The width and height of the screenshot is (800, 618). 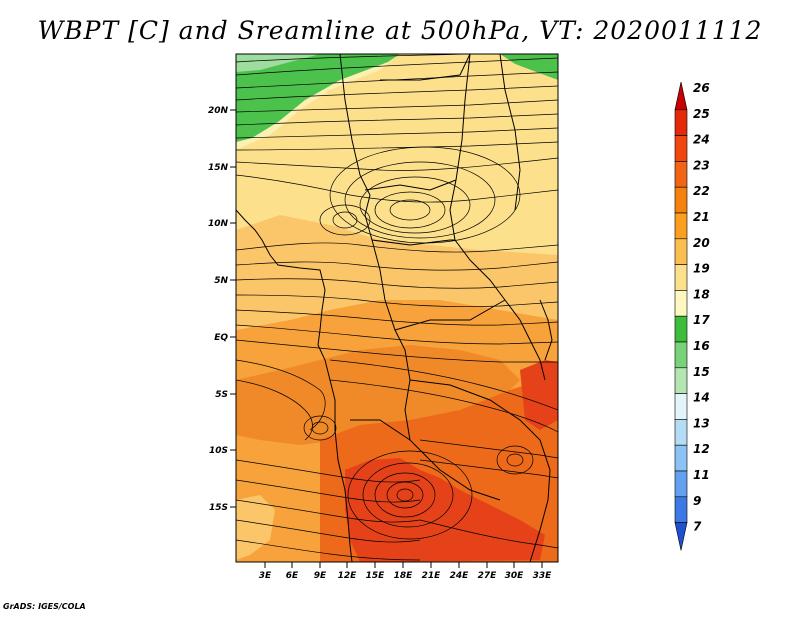 What do you see at coordinates (376, 576) in the screenshot?
I see `lon-tick-label: 15E` at bounding box center [376, 576].